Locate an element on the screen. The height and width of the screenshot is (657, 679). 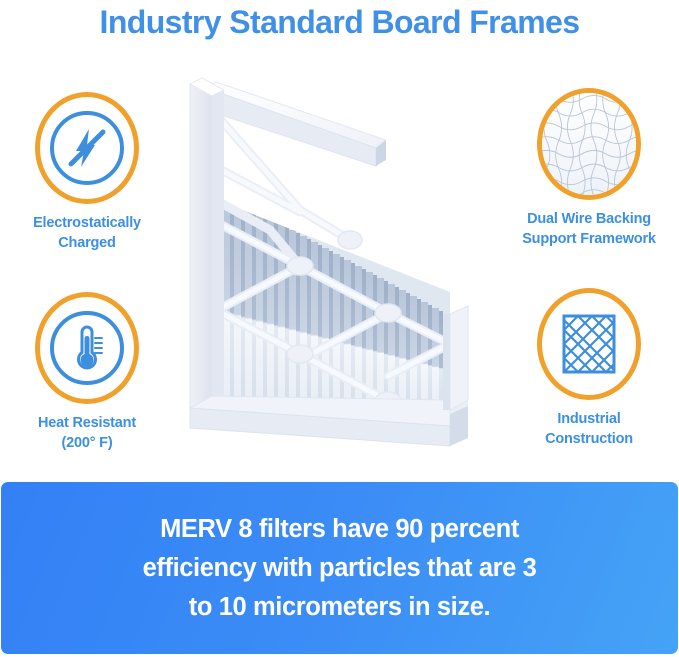
feature-label-line2: Charged is located at coordinates (87, 243).